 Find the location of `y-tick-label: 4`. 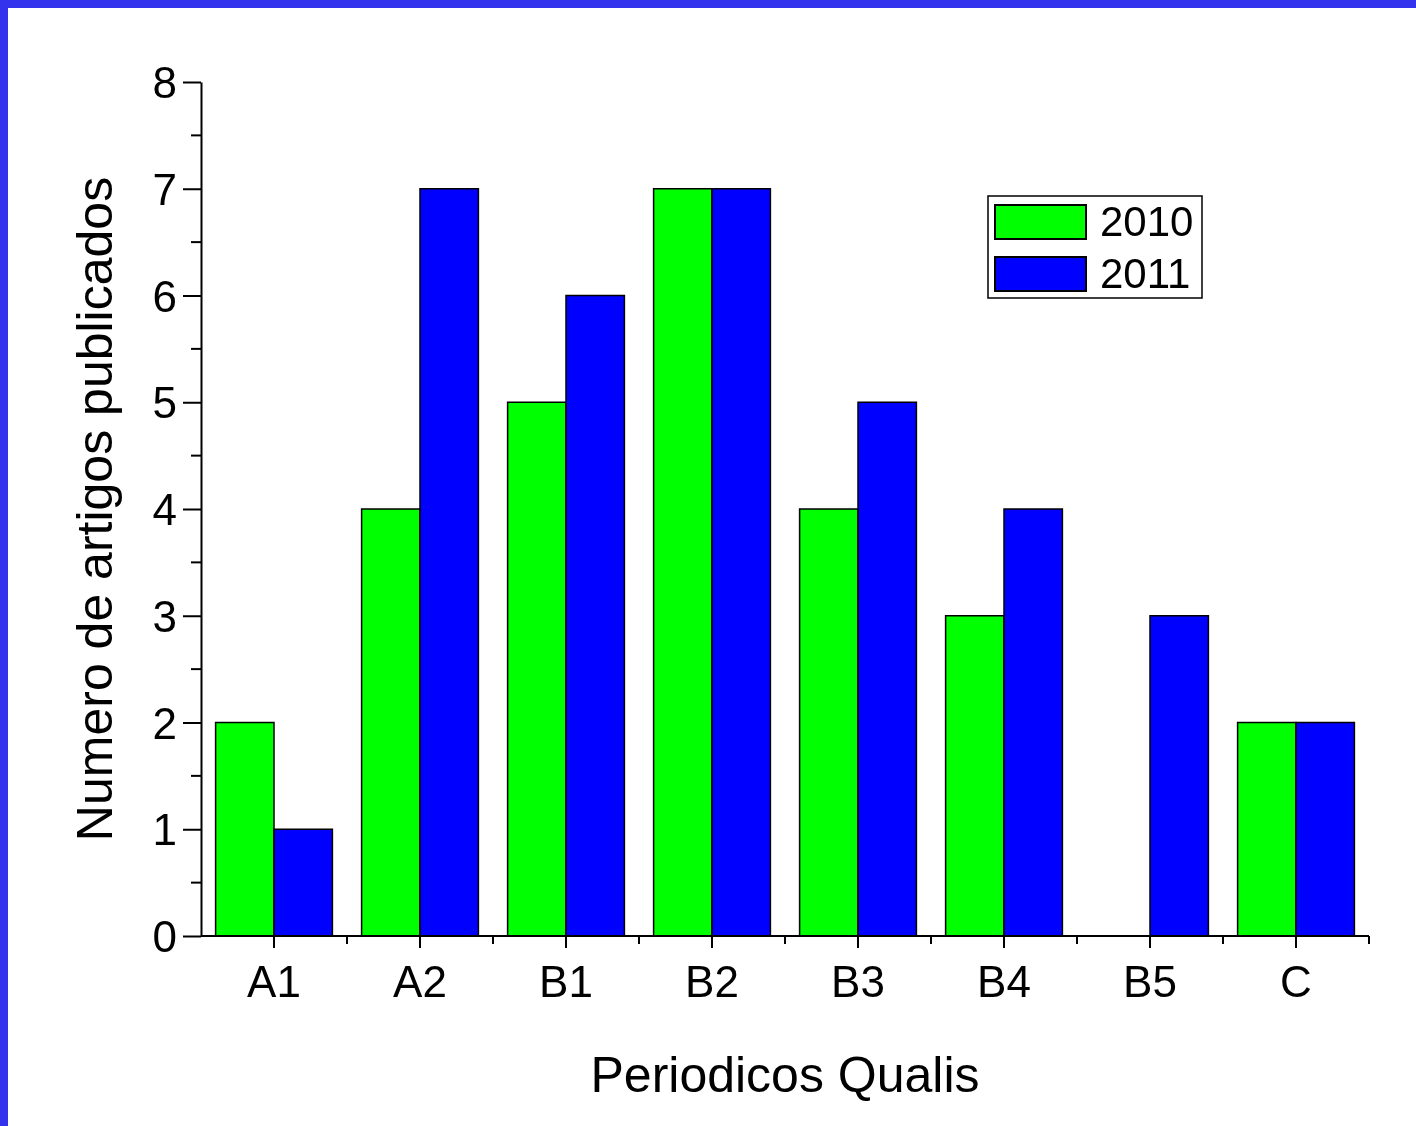

y-tick-label: 4 is located at coordinates (164, 509).